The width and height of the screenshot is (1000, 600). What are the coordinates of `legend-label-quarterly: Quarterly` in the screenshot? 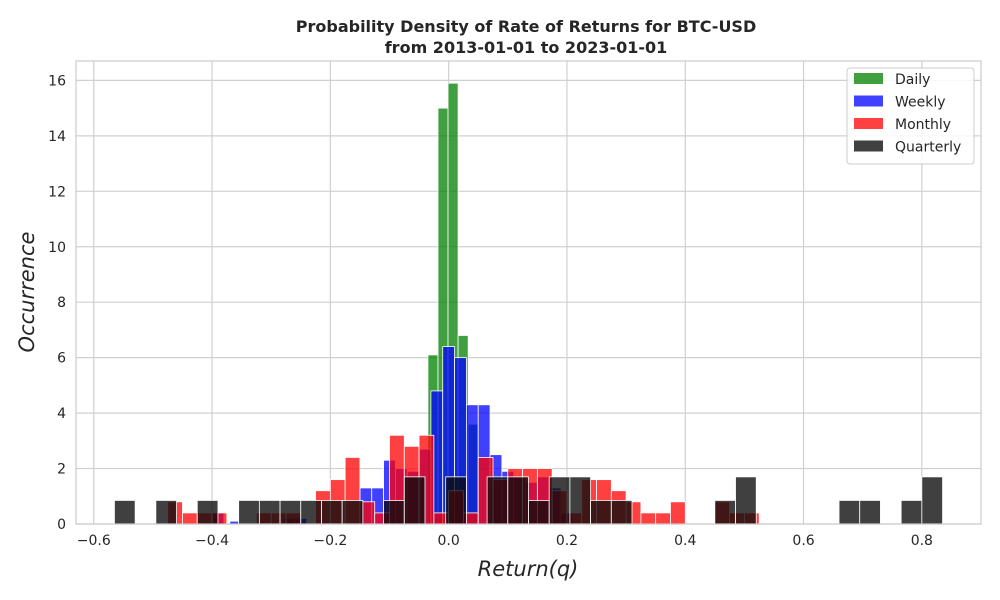 It's located at (928, 148).